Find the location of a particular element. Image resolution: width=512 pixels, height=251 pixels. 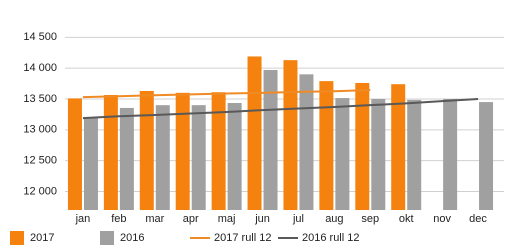

legend-label: 2017 is located at coordinates (42, 238).